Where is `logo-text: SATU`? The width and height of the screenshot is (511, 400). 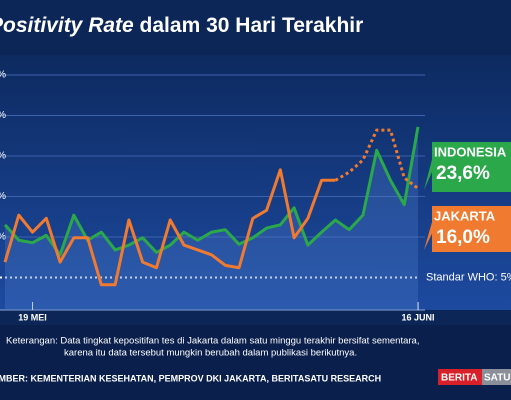
logo-text: SATU is located at coordinates (497, 378).